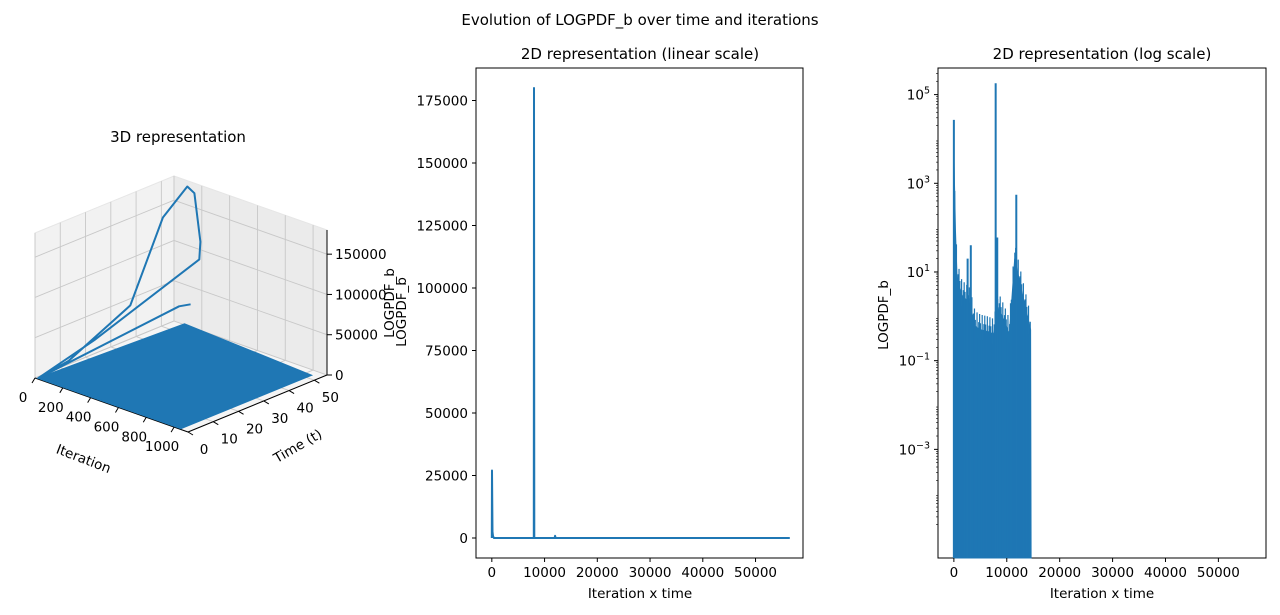  What do you see at coordinates (442, 227) in the screenshot?
I see `linear-ytick-label: 125000` at bounding box center [442, 227].